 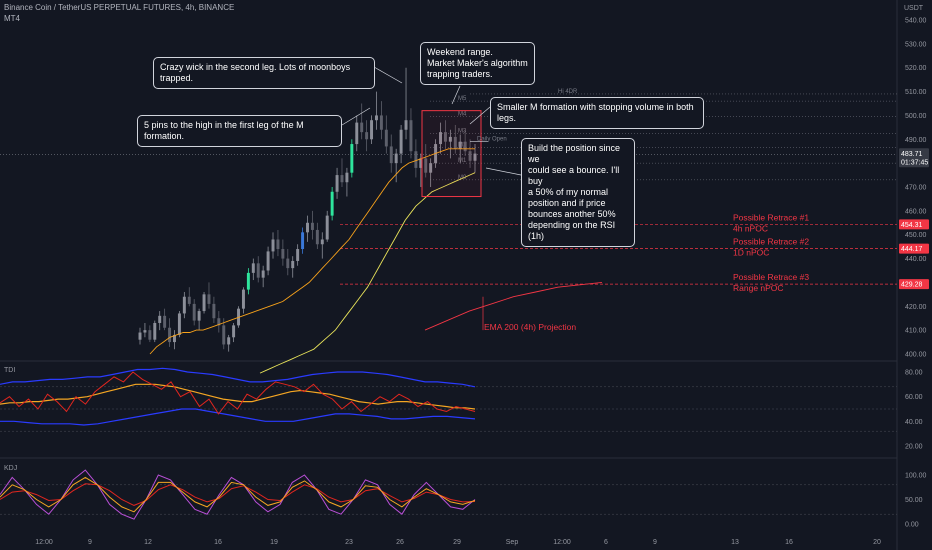 What do you see at coordinates (238, 377) in the screenshot?
I see `tdi-upper-band` at bounding box center [238, 377].